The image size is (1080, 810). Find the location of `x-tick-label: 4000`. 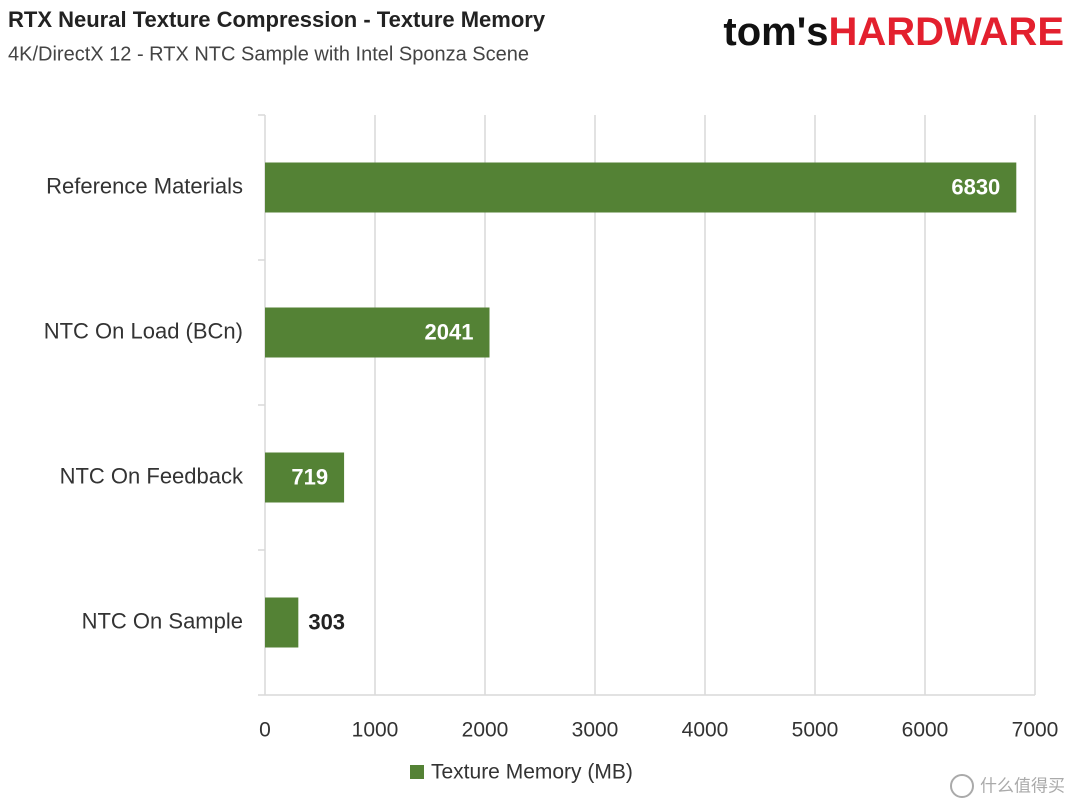

x-tick-label: 4000 is located at coordinates (705, 730).